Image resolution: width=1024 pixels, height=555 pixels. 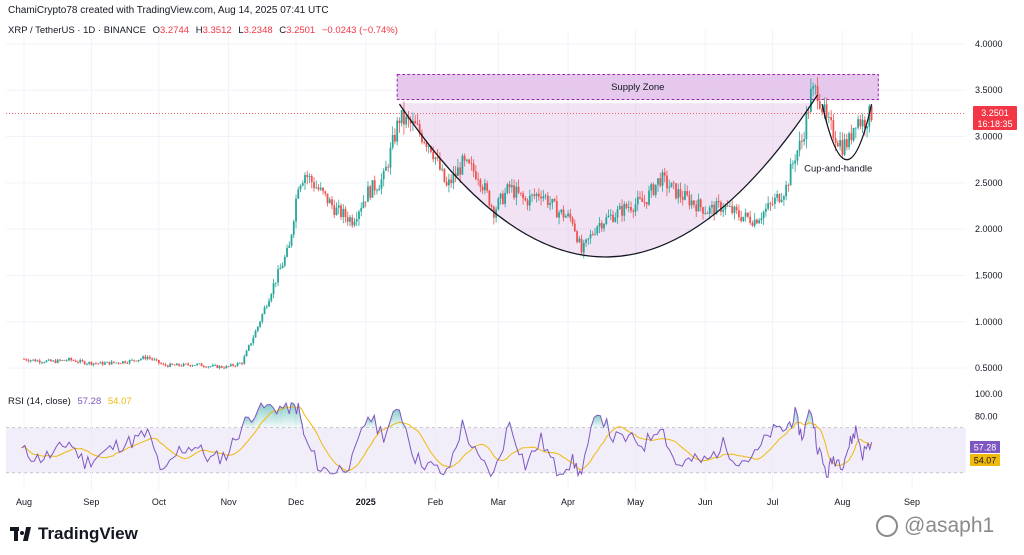 I want to click on close-label: C, so click(x=283, y=30).